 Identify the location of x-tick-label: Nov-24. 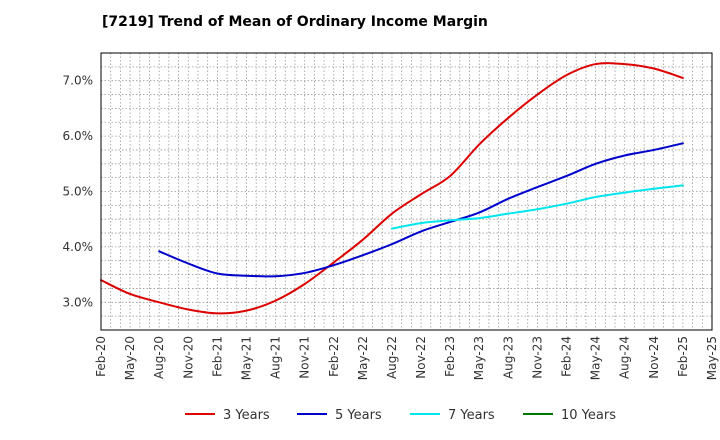
(654, 357).